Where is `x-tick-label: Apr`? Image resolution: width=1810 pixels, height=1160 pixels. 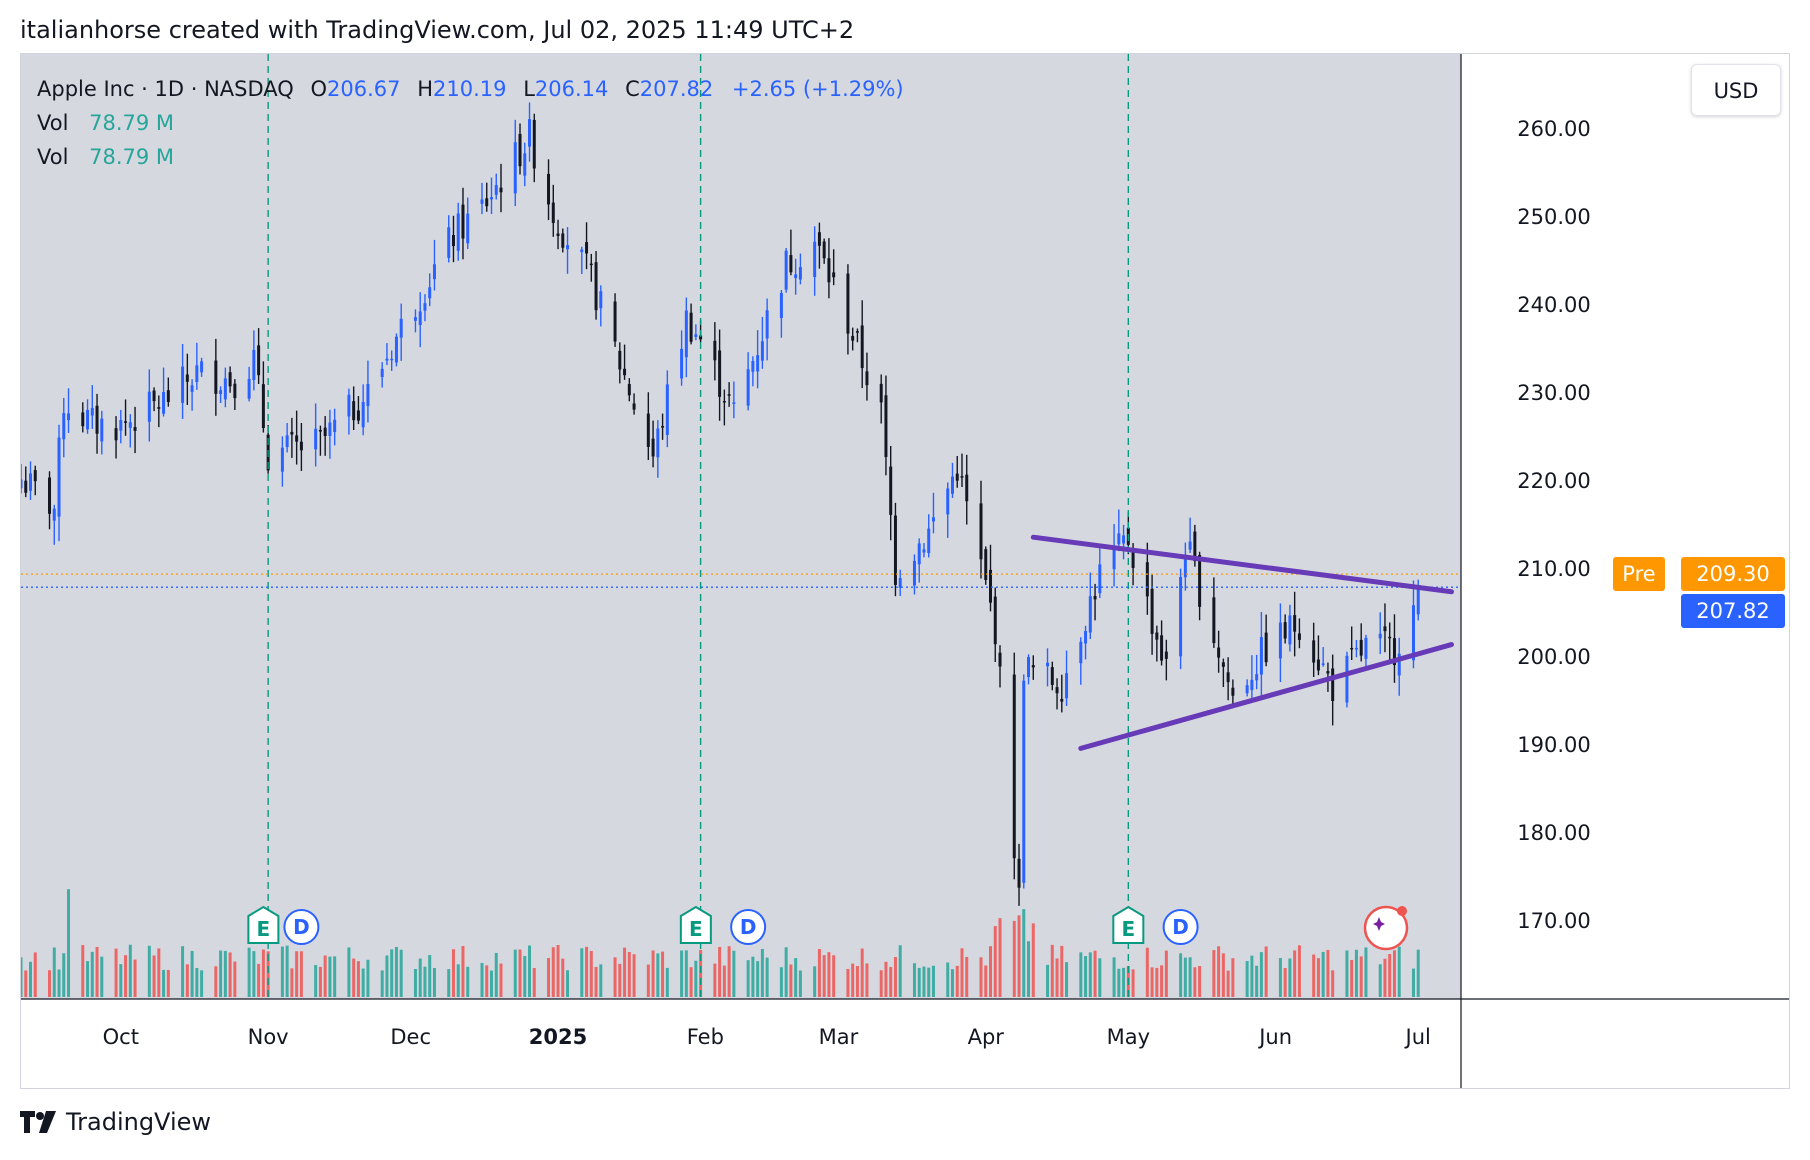 x-tick-label: Apr is located at coordinates (986, 1037).